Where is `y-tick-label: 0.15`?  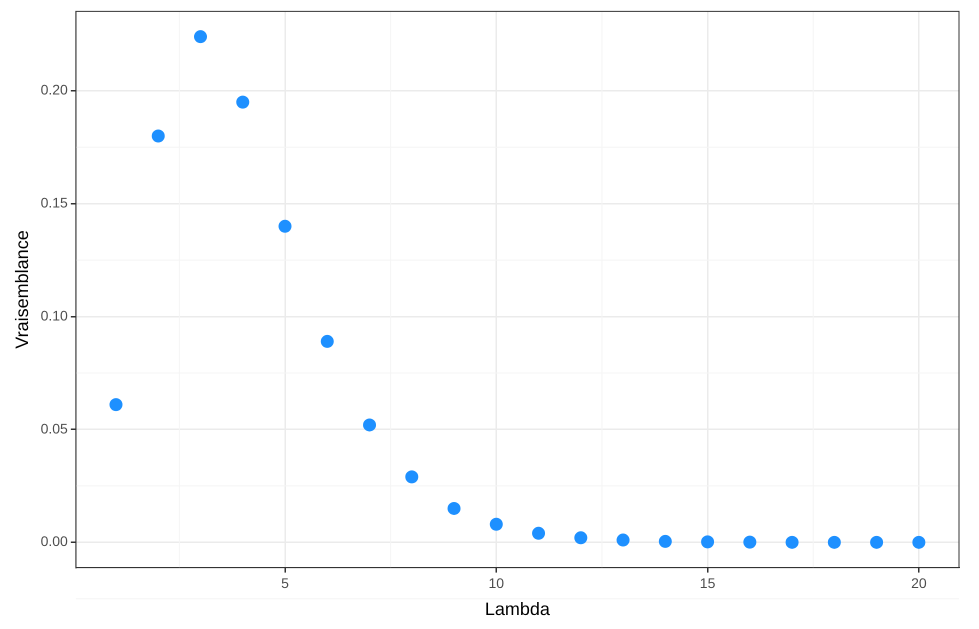 y-tick-label: 0.15 is located at coordinates (54, 202).